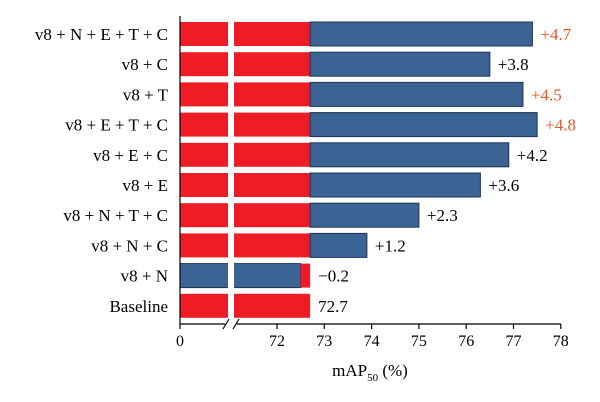  Describe the element at coordinates (532, 155) in the screenshot. I see `data-label: +4.2` at that location.